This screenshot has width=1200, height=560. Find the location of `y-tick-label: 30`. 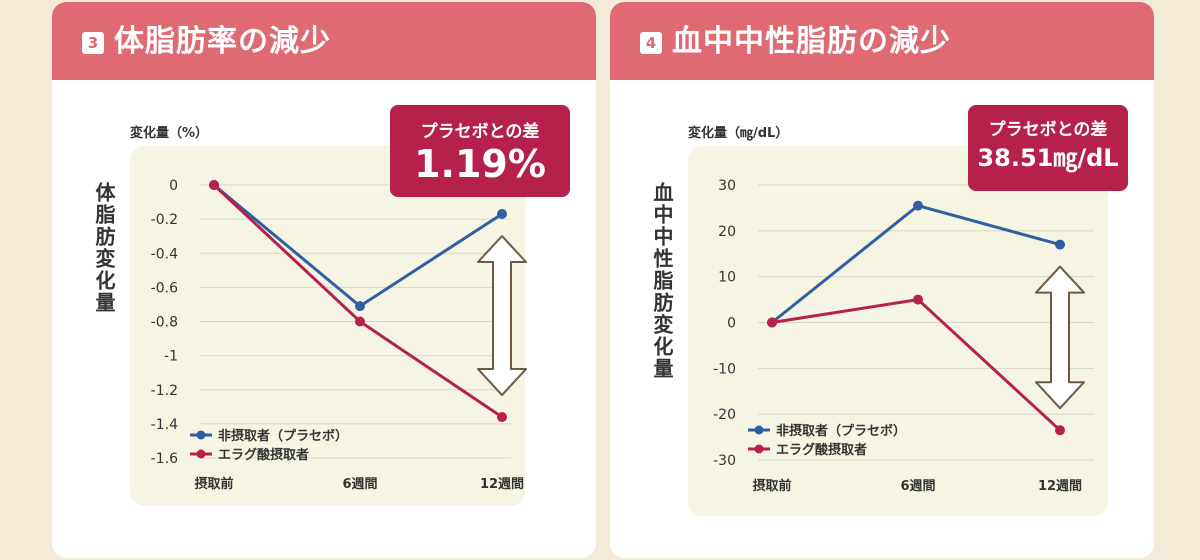

y-tick-label: 30 is located at coordinates (727, 186).